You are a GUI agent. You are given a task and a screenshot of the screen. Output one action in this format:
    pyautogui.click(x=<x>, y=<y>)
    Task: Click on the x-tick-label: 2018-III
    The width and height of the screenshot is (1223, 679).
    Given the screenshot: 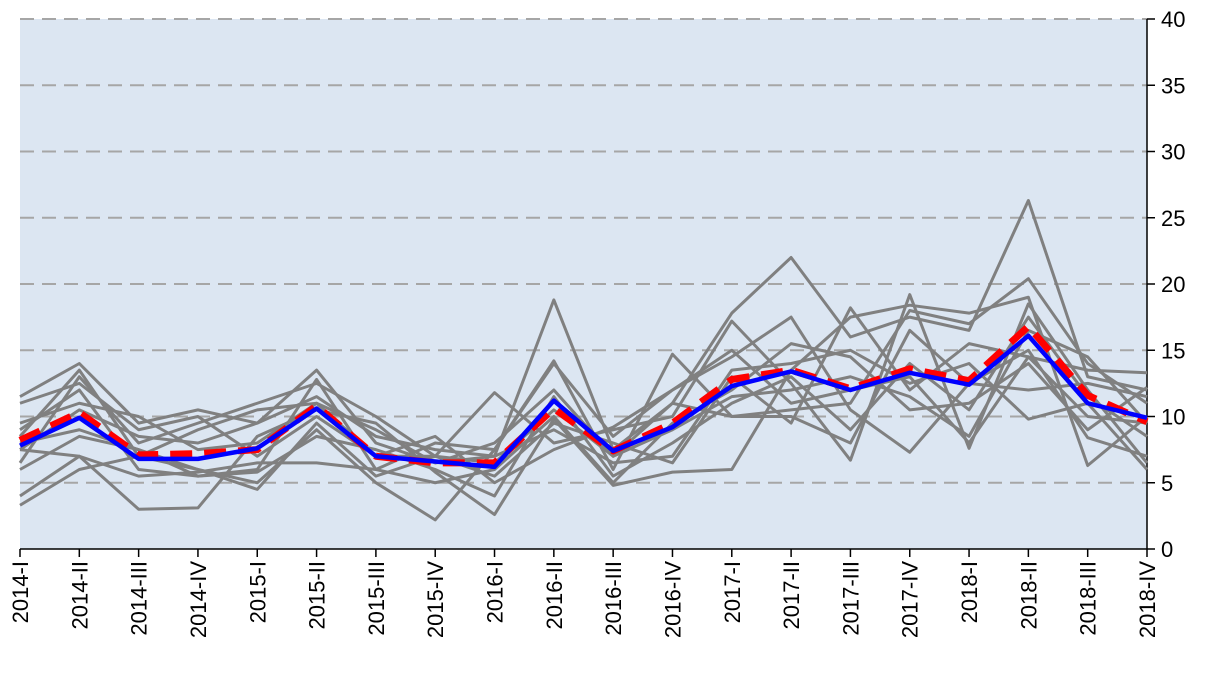 What is the action you would take?
    pyautogui.click(x=1088, y=598)
    